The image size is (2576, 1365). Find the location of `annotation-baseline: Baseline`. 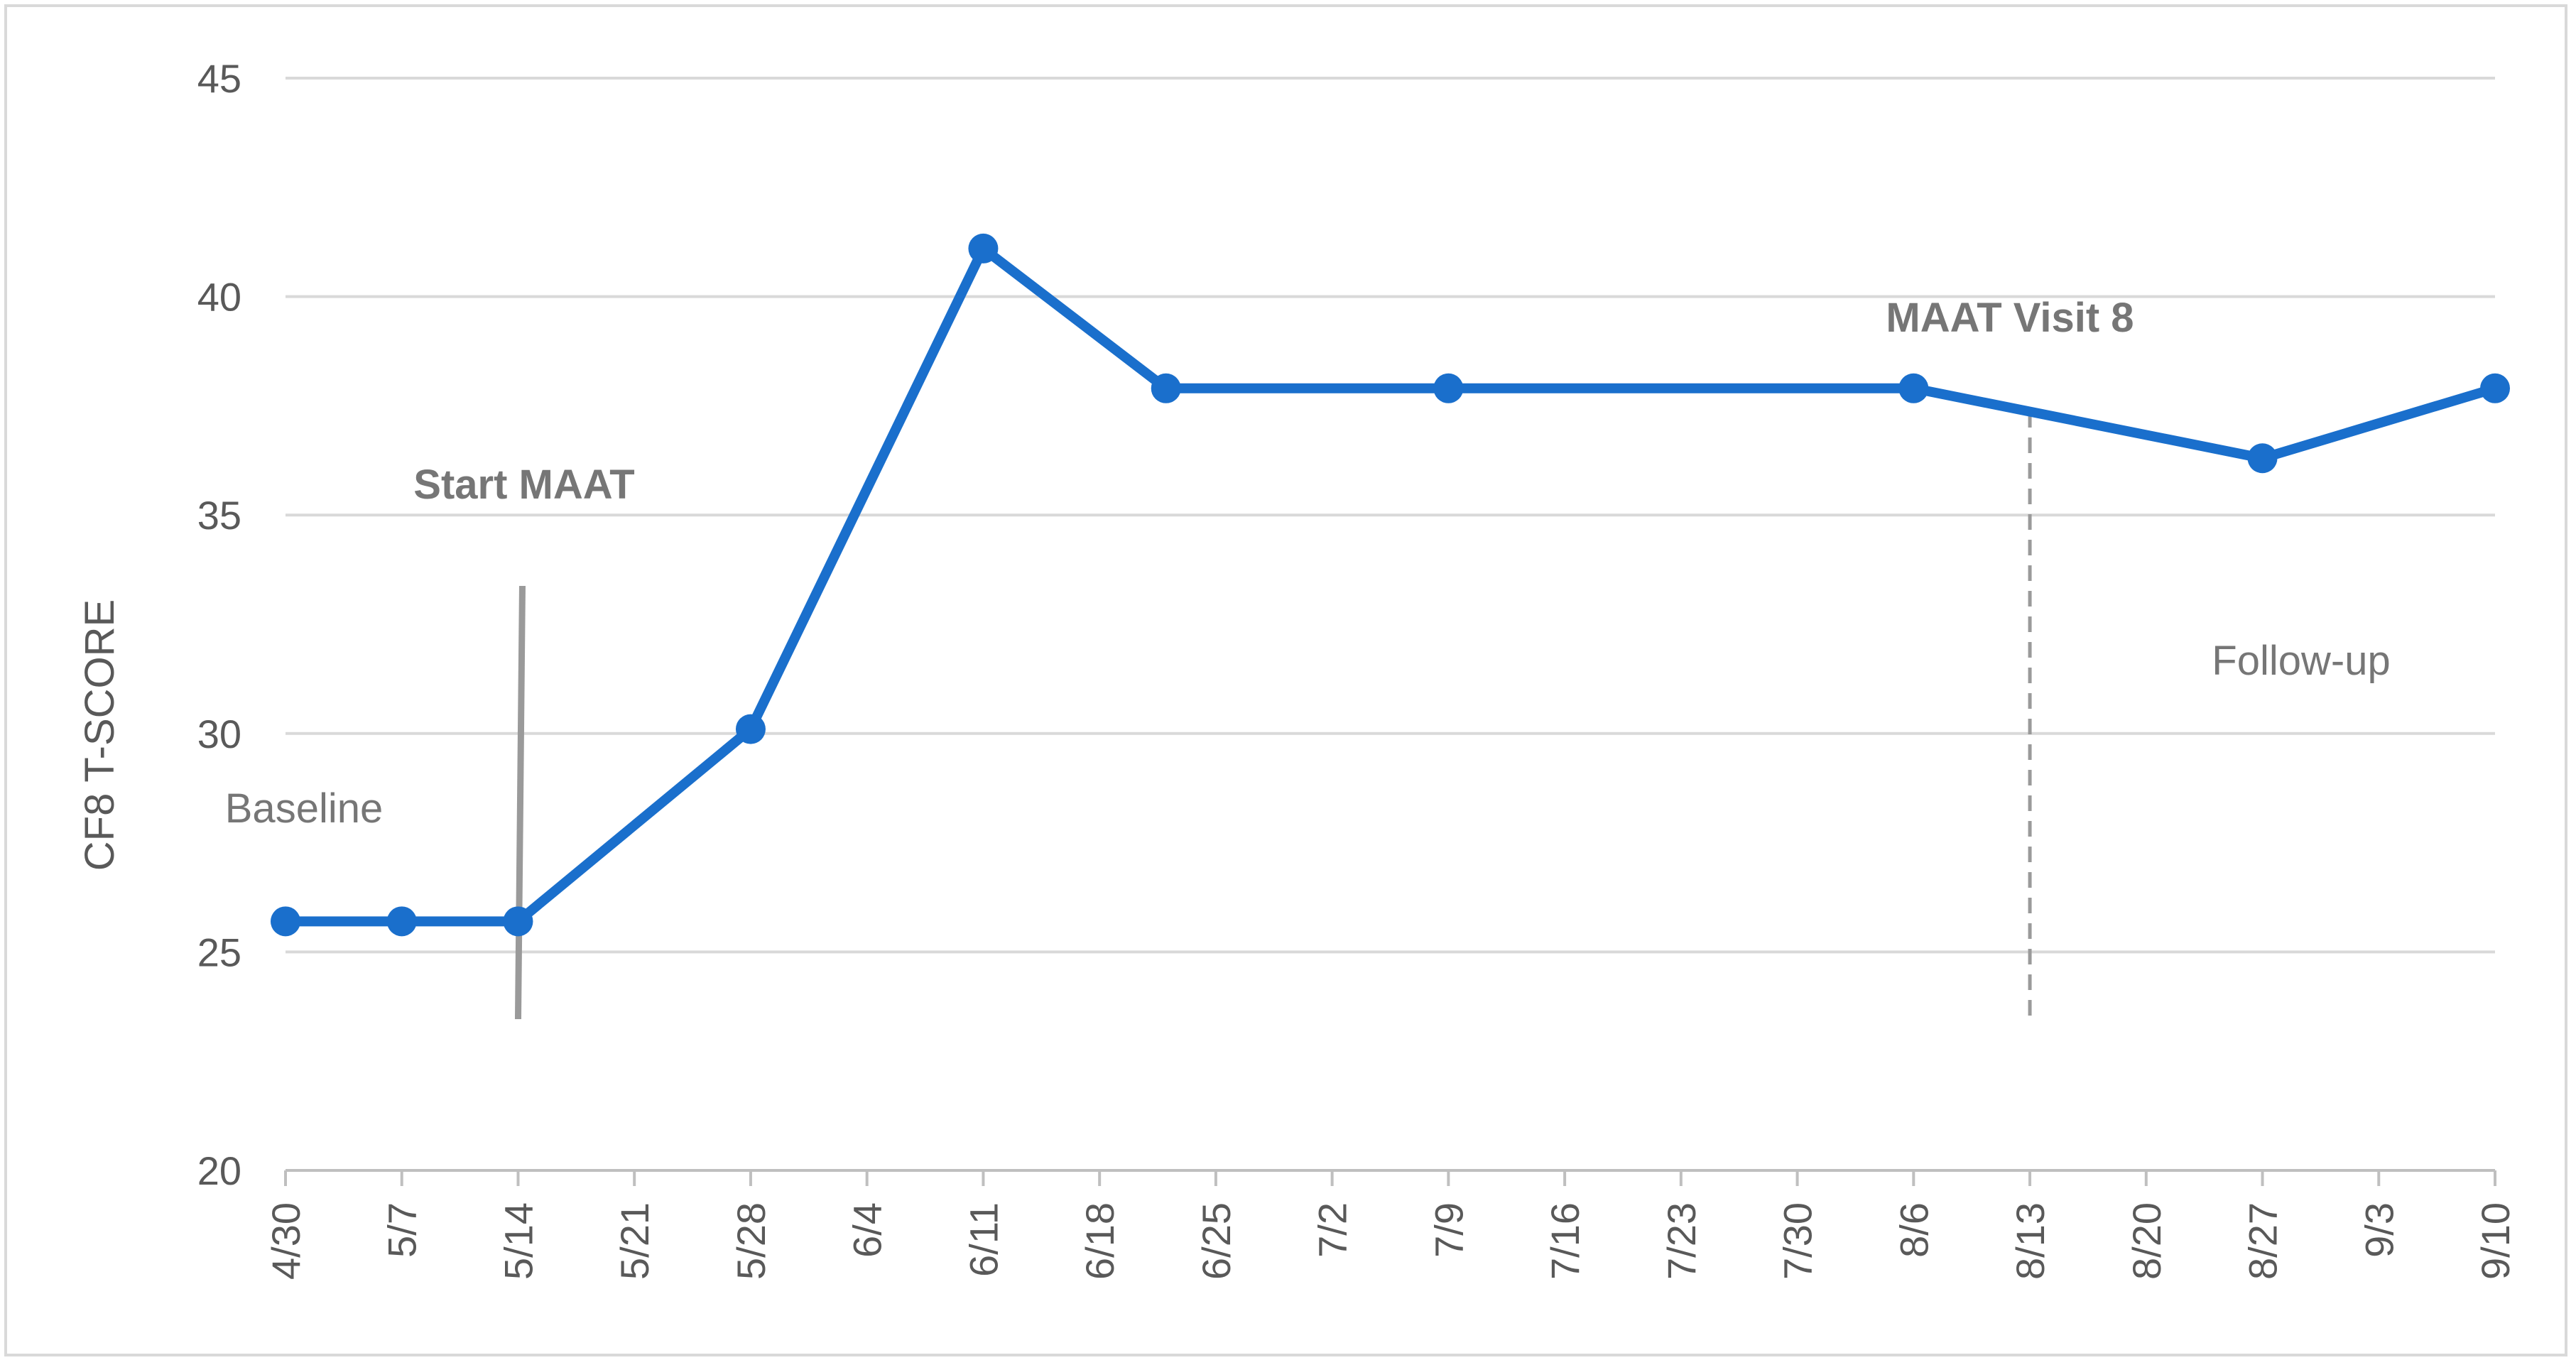

annotation-baseline: Baseline is located at coordinates (304, 809).